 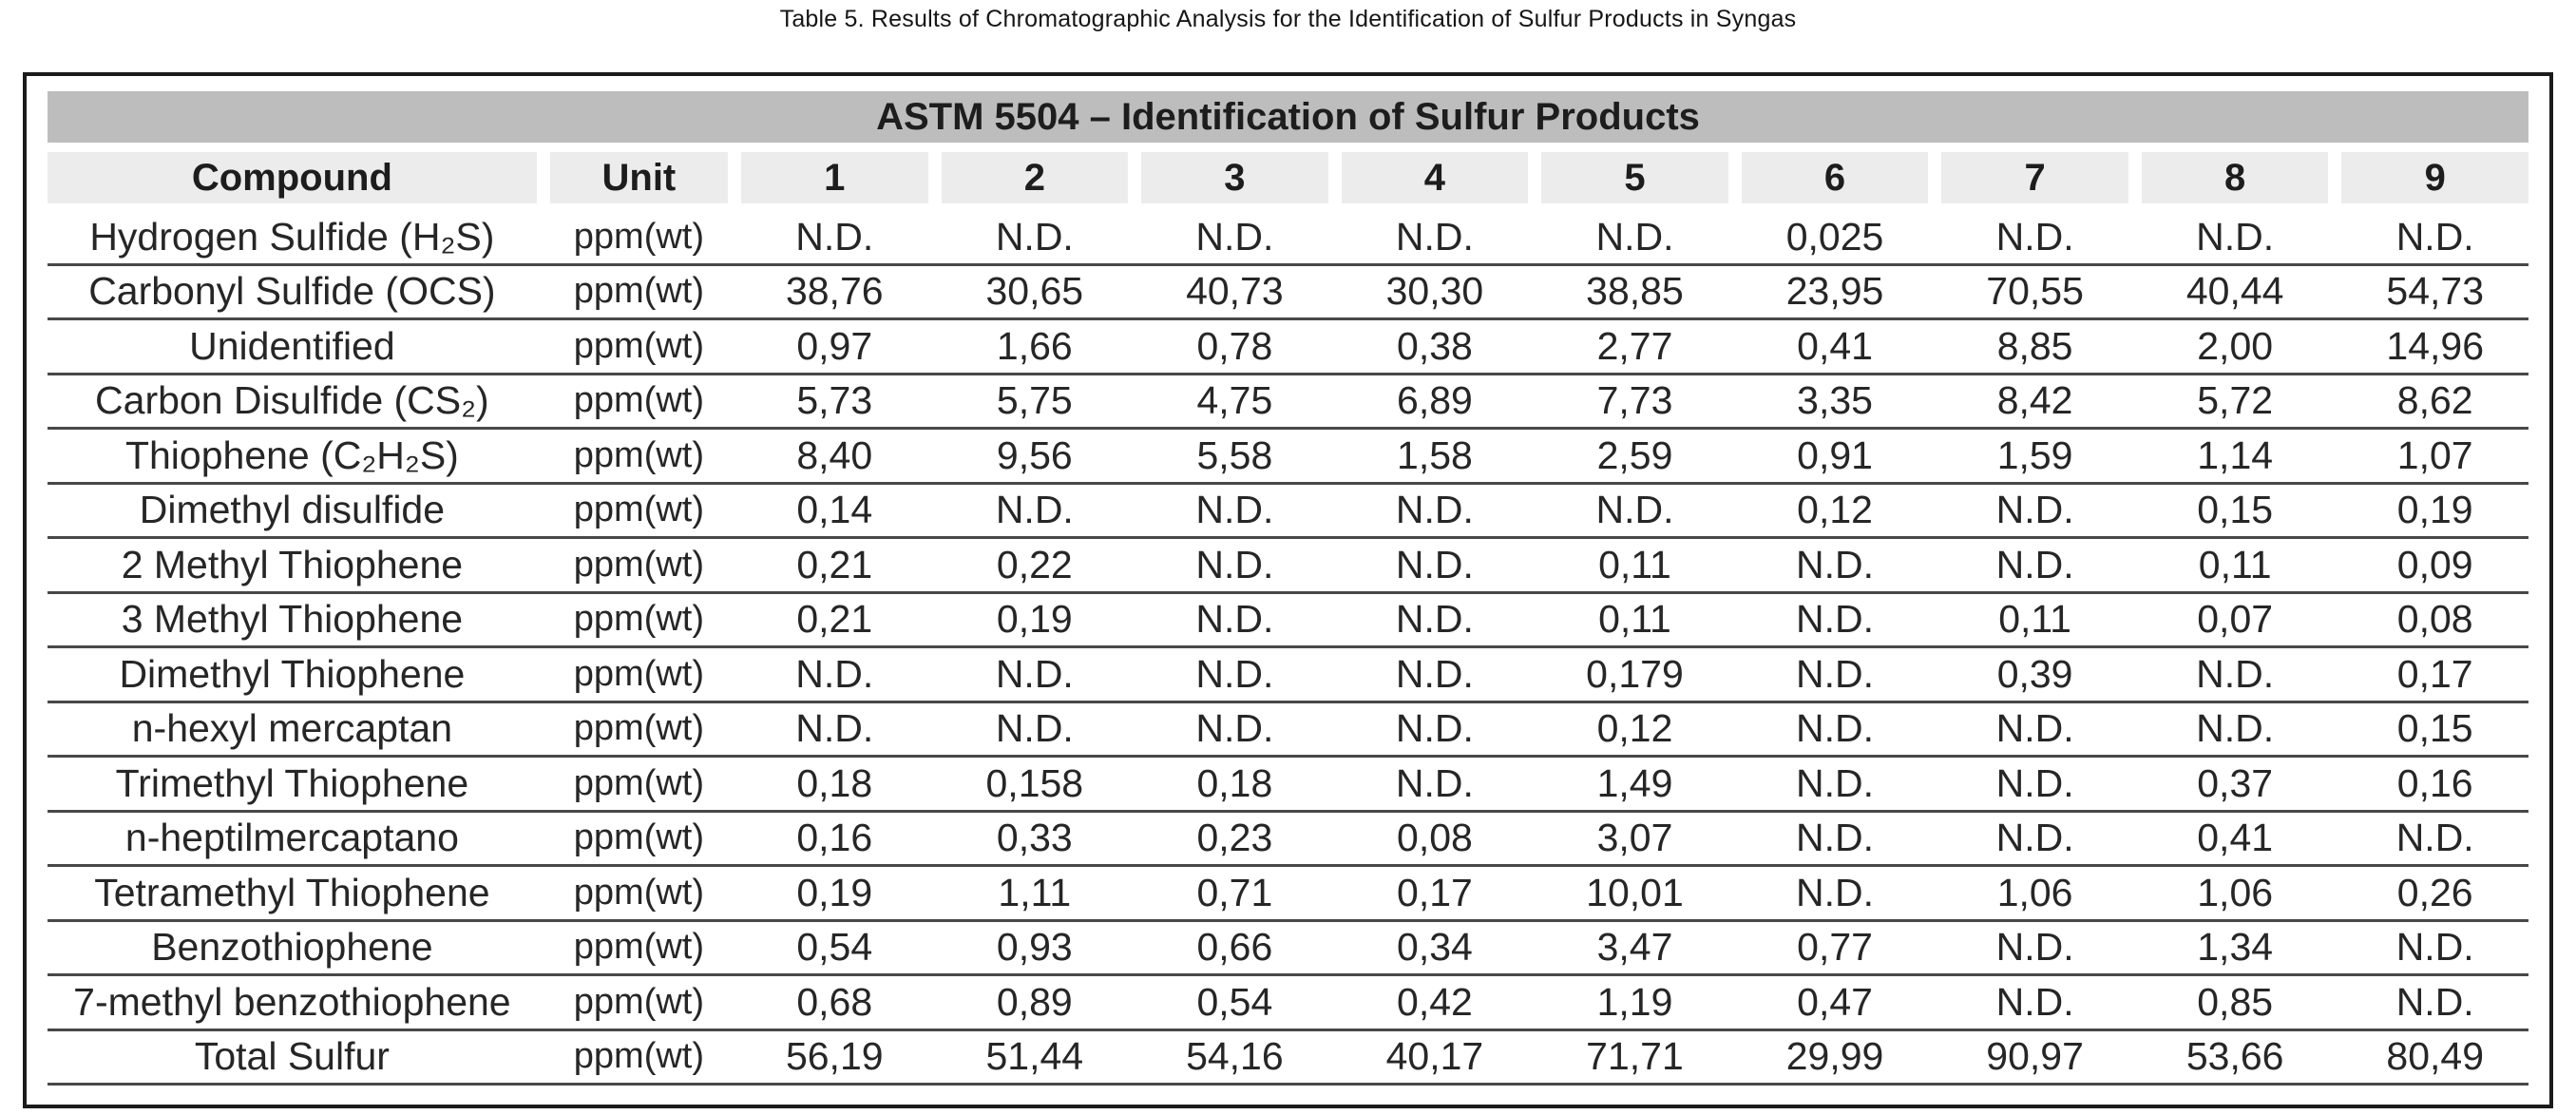 What do you see at coordinates (1435, 177) in the screenshot?
I see `column-header-4: 4` at bounding box center [1435, 177].